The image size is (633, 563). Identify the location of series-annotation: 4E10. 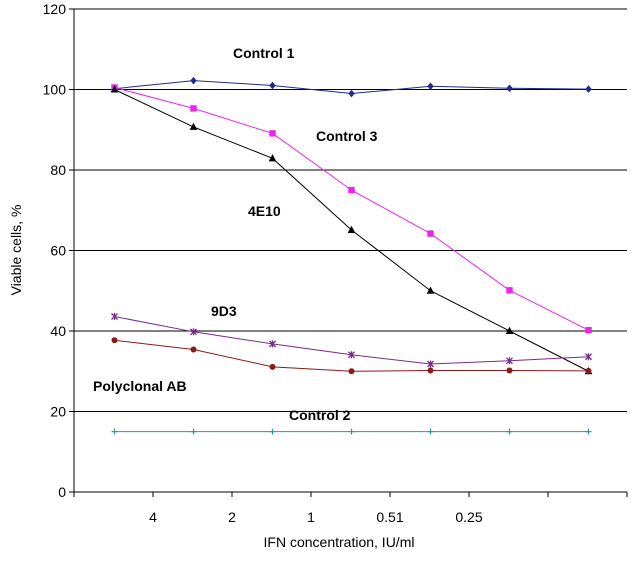
(264, 211).